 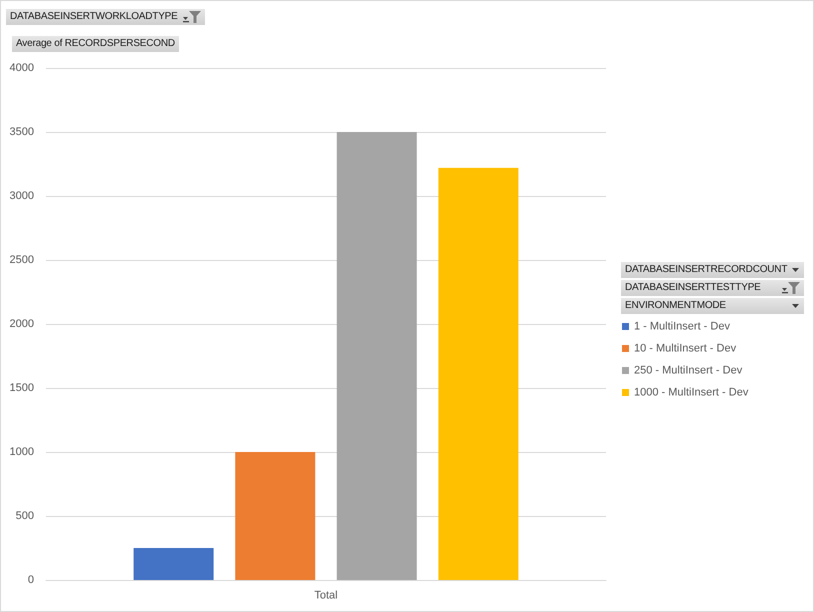 What do you see at coordinates (685, 348) in the screenshot?
I see `legend-label: 10 - MultiInsert - Dev` at bounding box center [685, 348].